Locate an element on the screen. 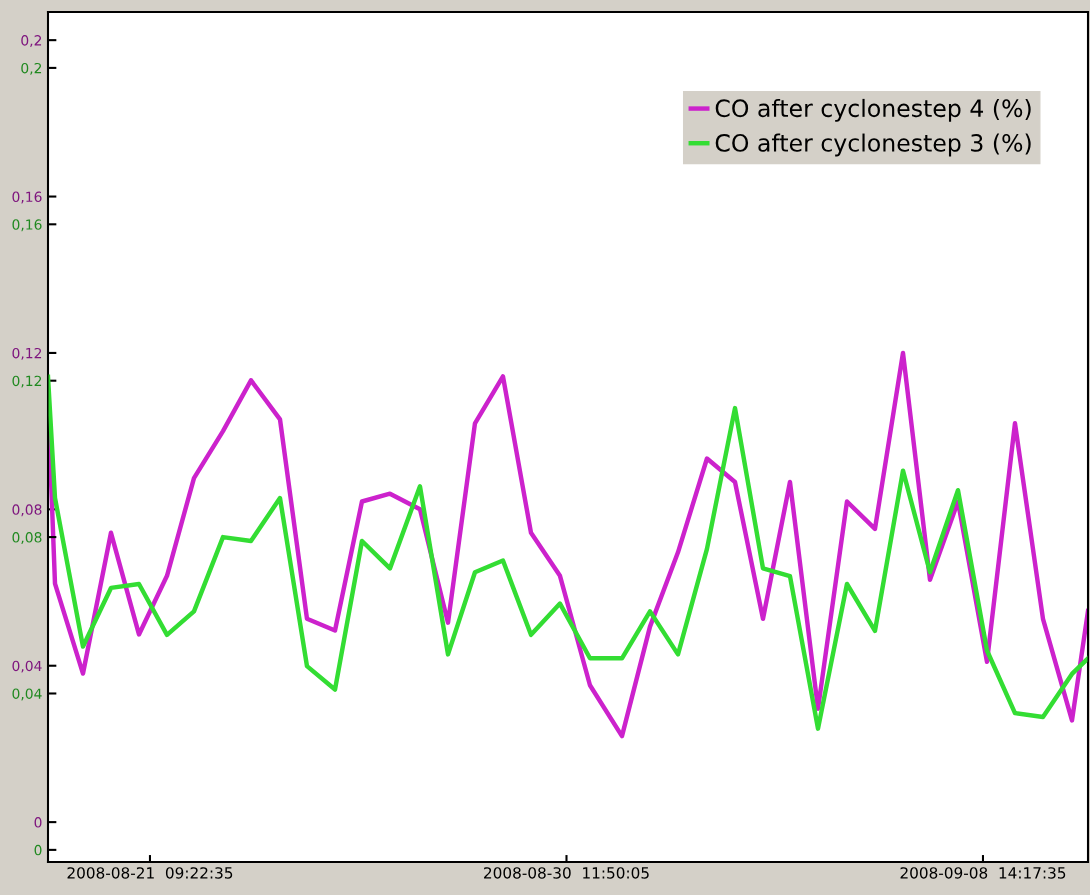 This screenshot has height=895, width=1090. y-tick-label: 0,16 is located at coordinates (27, 197).